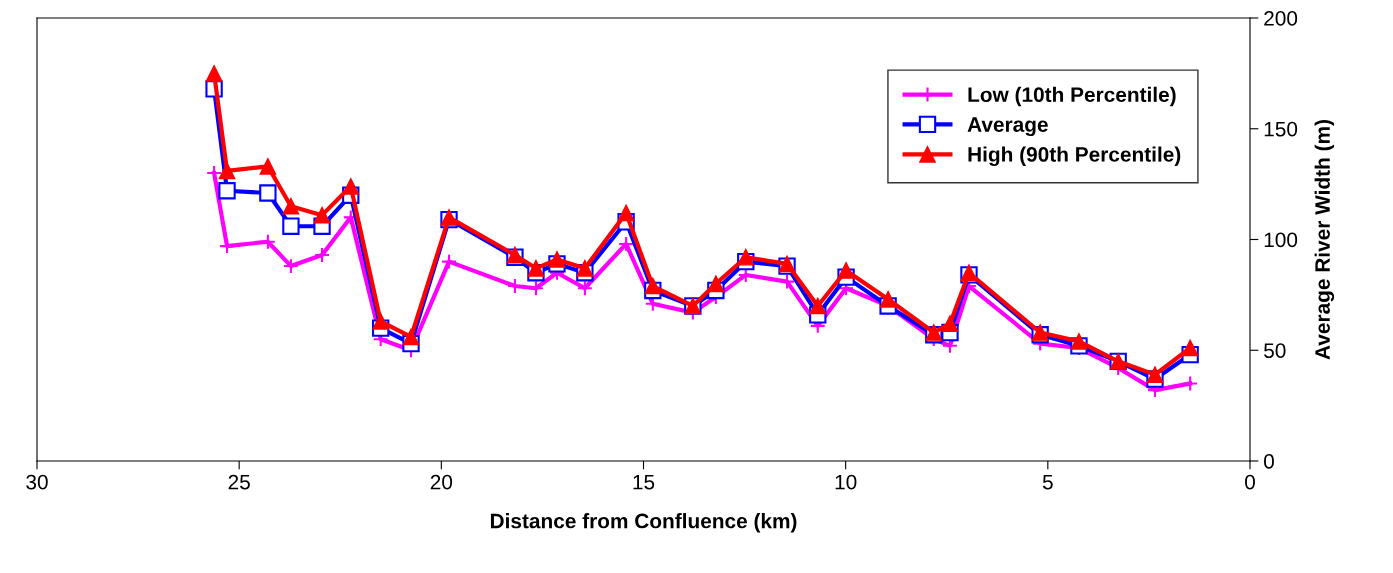 The width and height of the screenshot is (1393, 573). I want to click on y-tick-label: 100, so click(1281, 240).